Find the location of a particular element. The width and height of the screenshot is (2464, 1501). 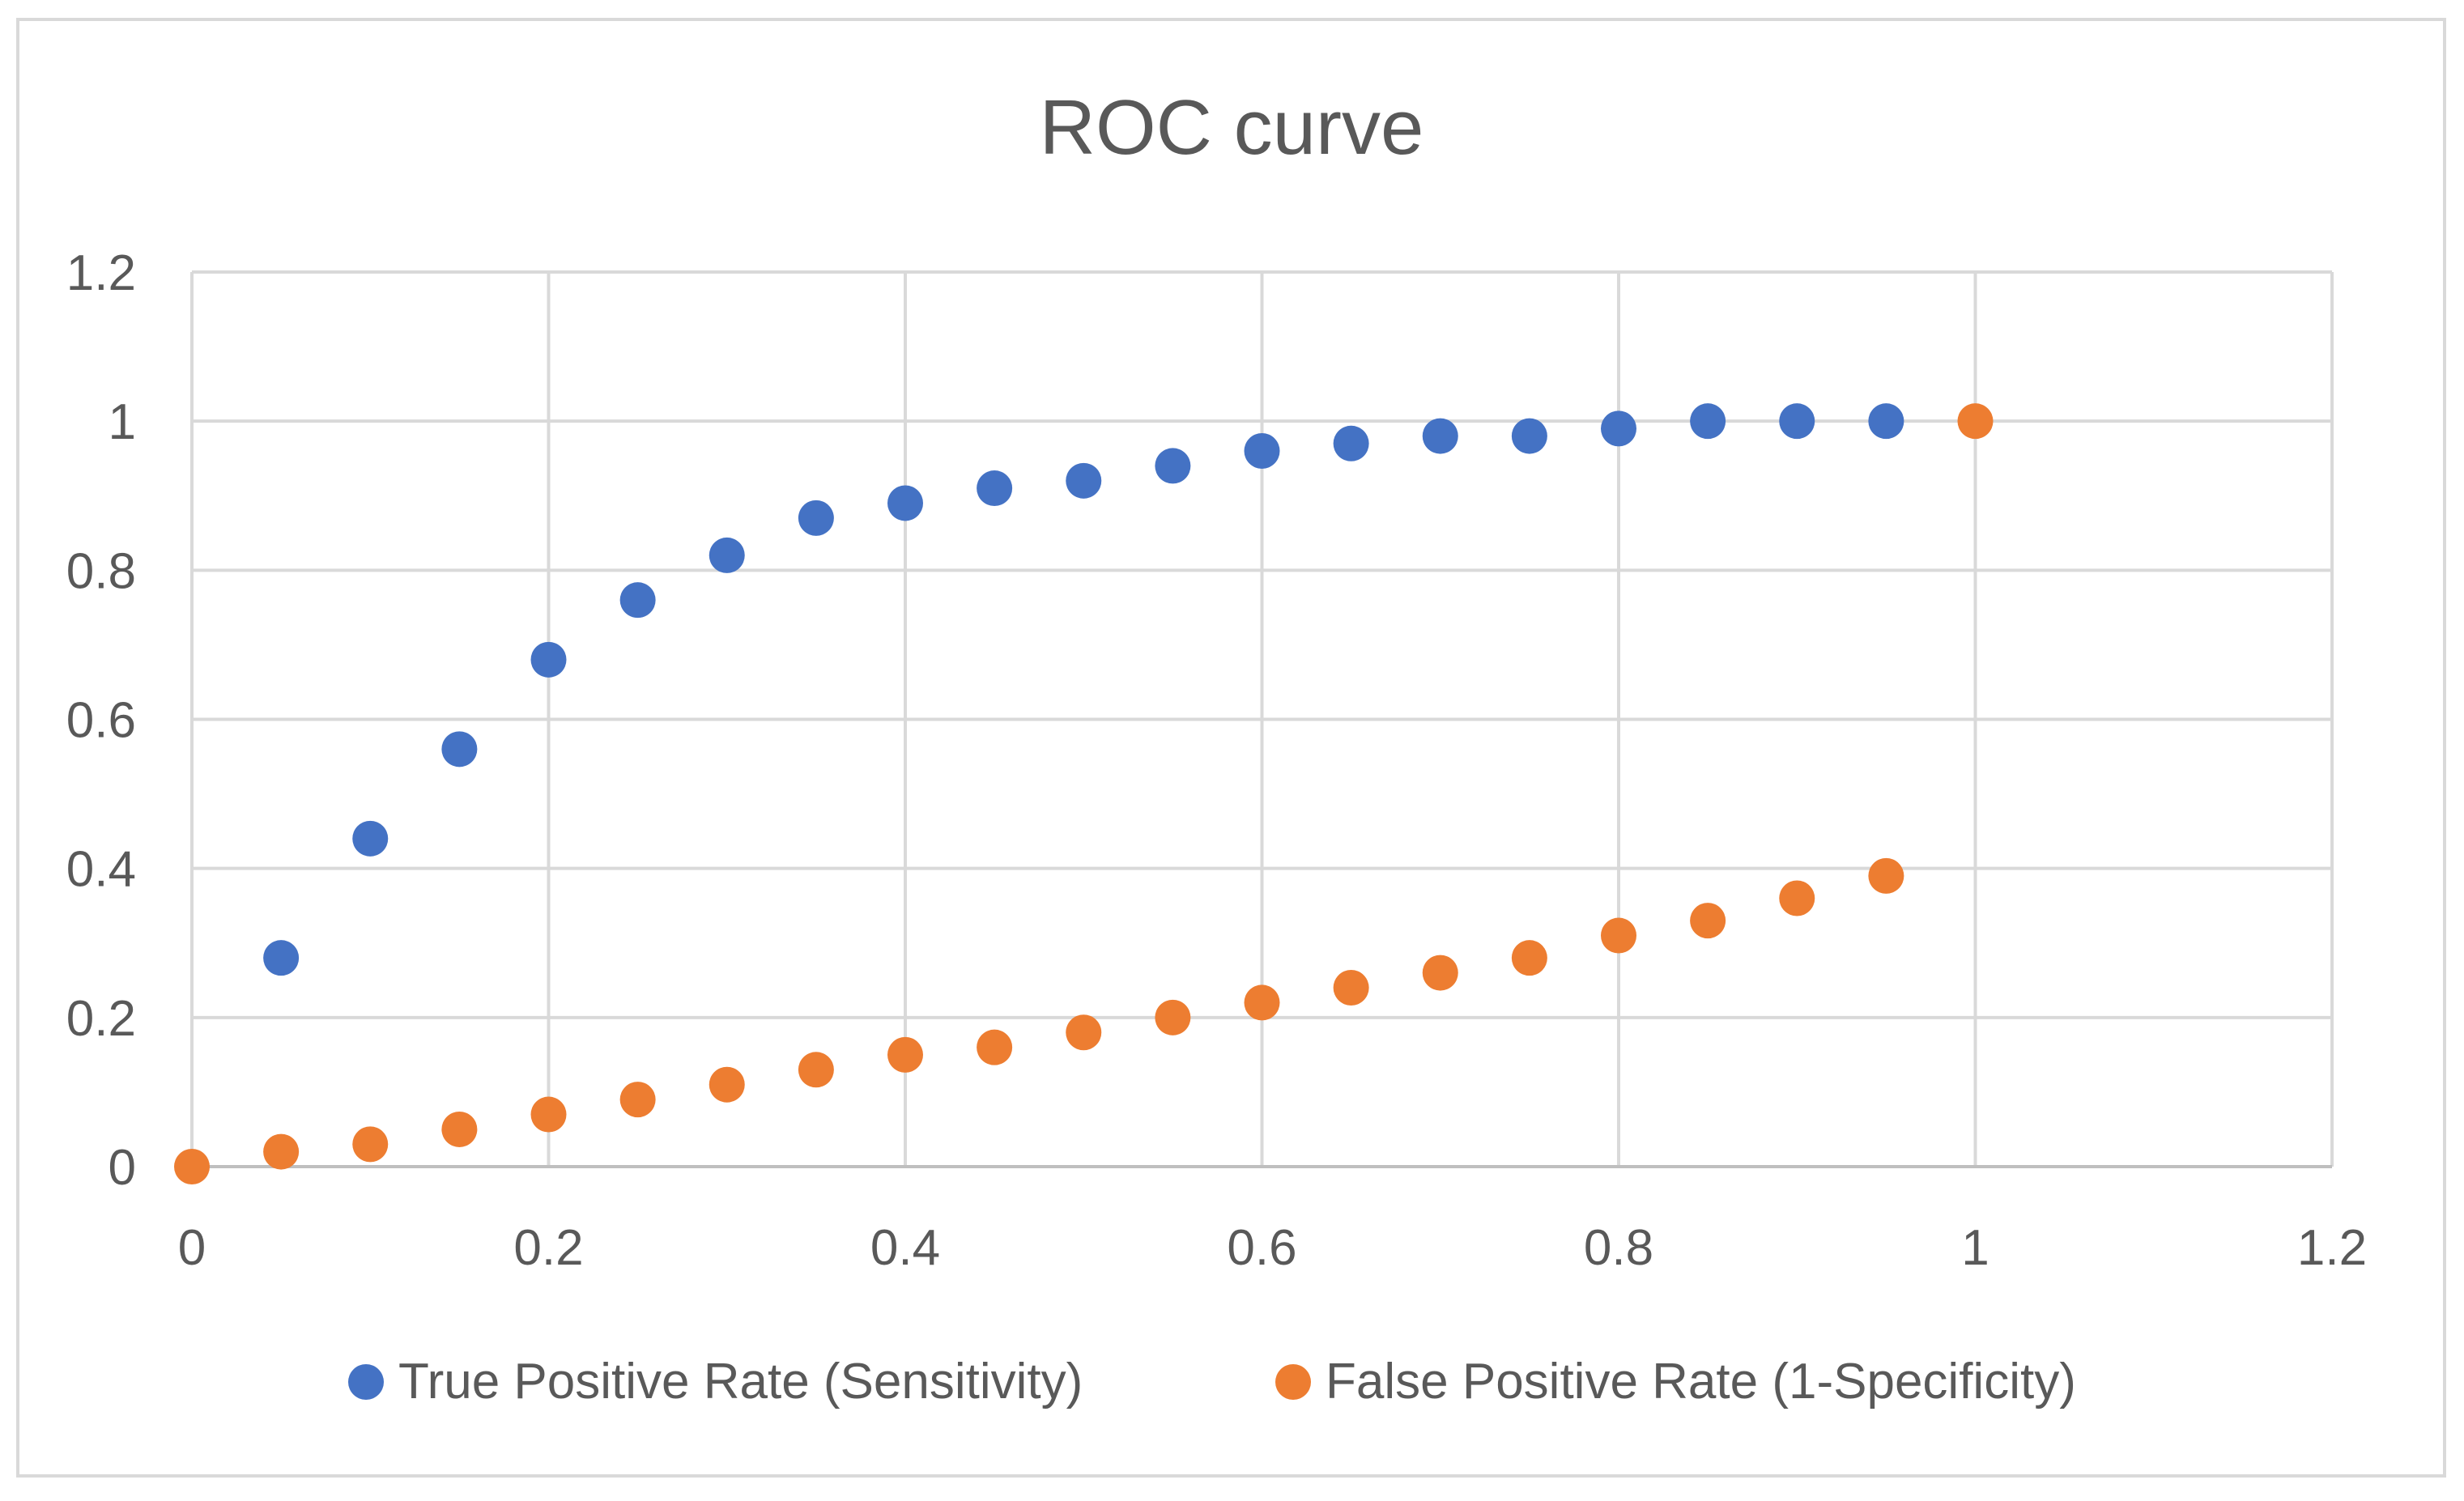

x-tick-label: 0.6 is located at coordinates (1261, 1248).